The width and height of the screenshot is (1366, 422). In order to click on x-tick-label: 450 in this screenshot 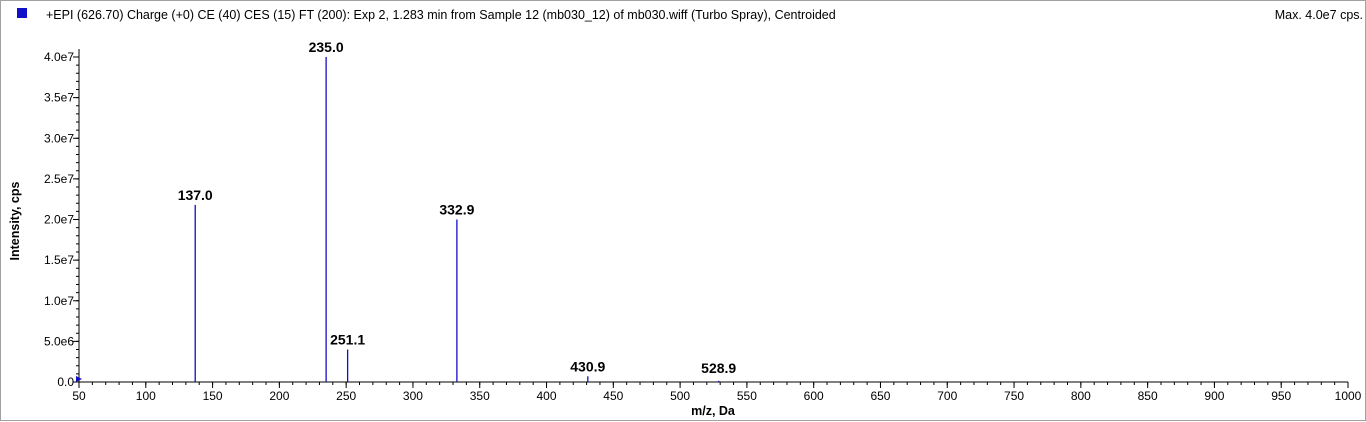, I will do `click(613, 396)`.